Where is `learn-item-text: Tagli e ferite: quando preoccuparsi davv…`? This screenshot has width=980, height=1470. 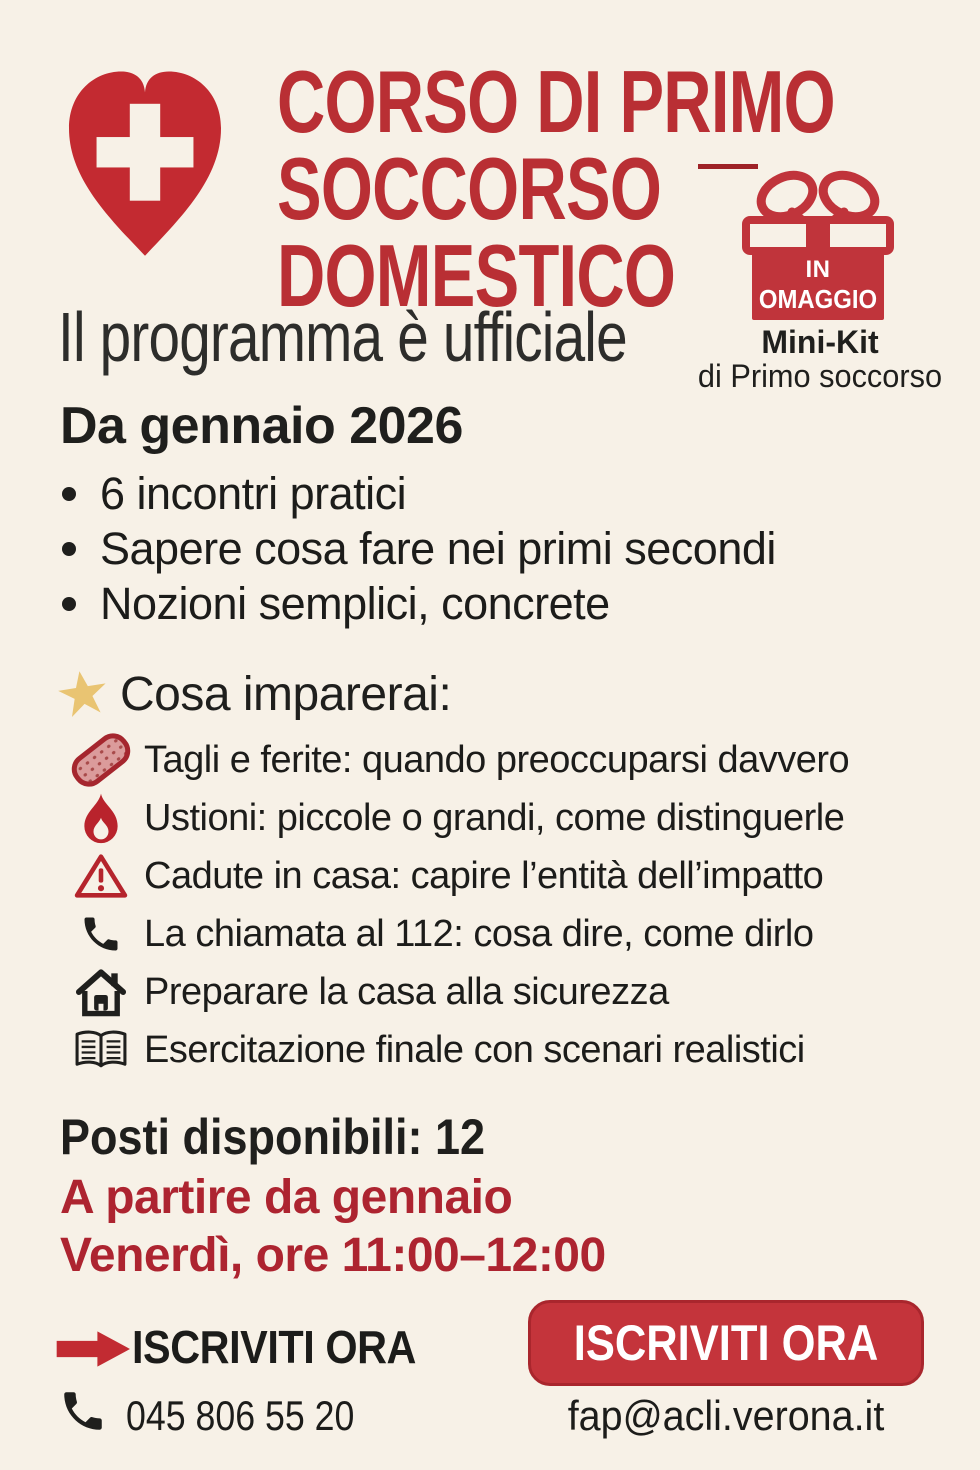
learn-item-text: Tagli e ferite: quando preoccuparsi davv… is located at coordinates (497, 759).